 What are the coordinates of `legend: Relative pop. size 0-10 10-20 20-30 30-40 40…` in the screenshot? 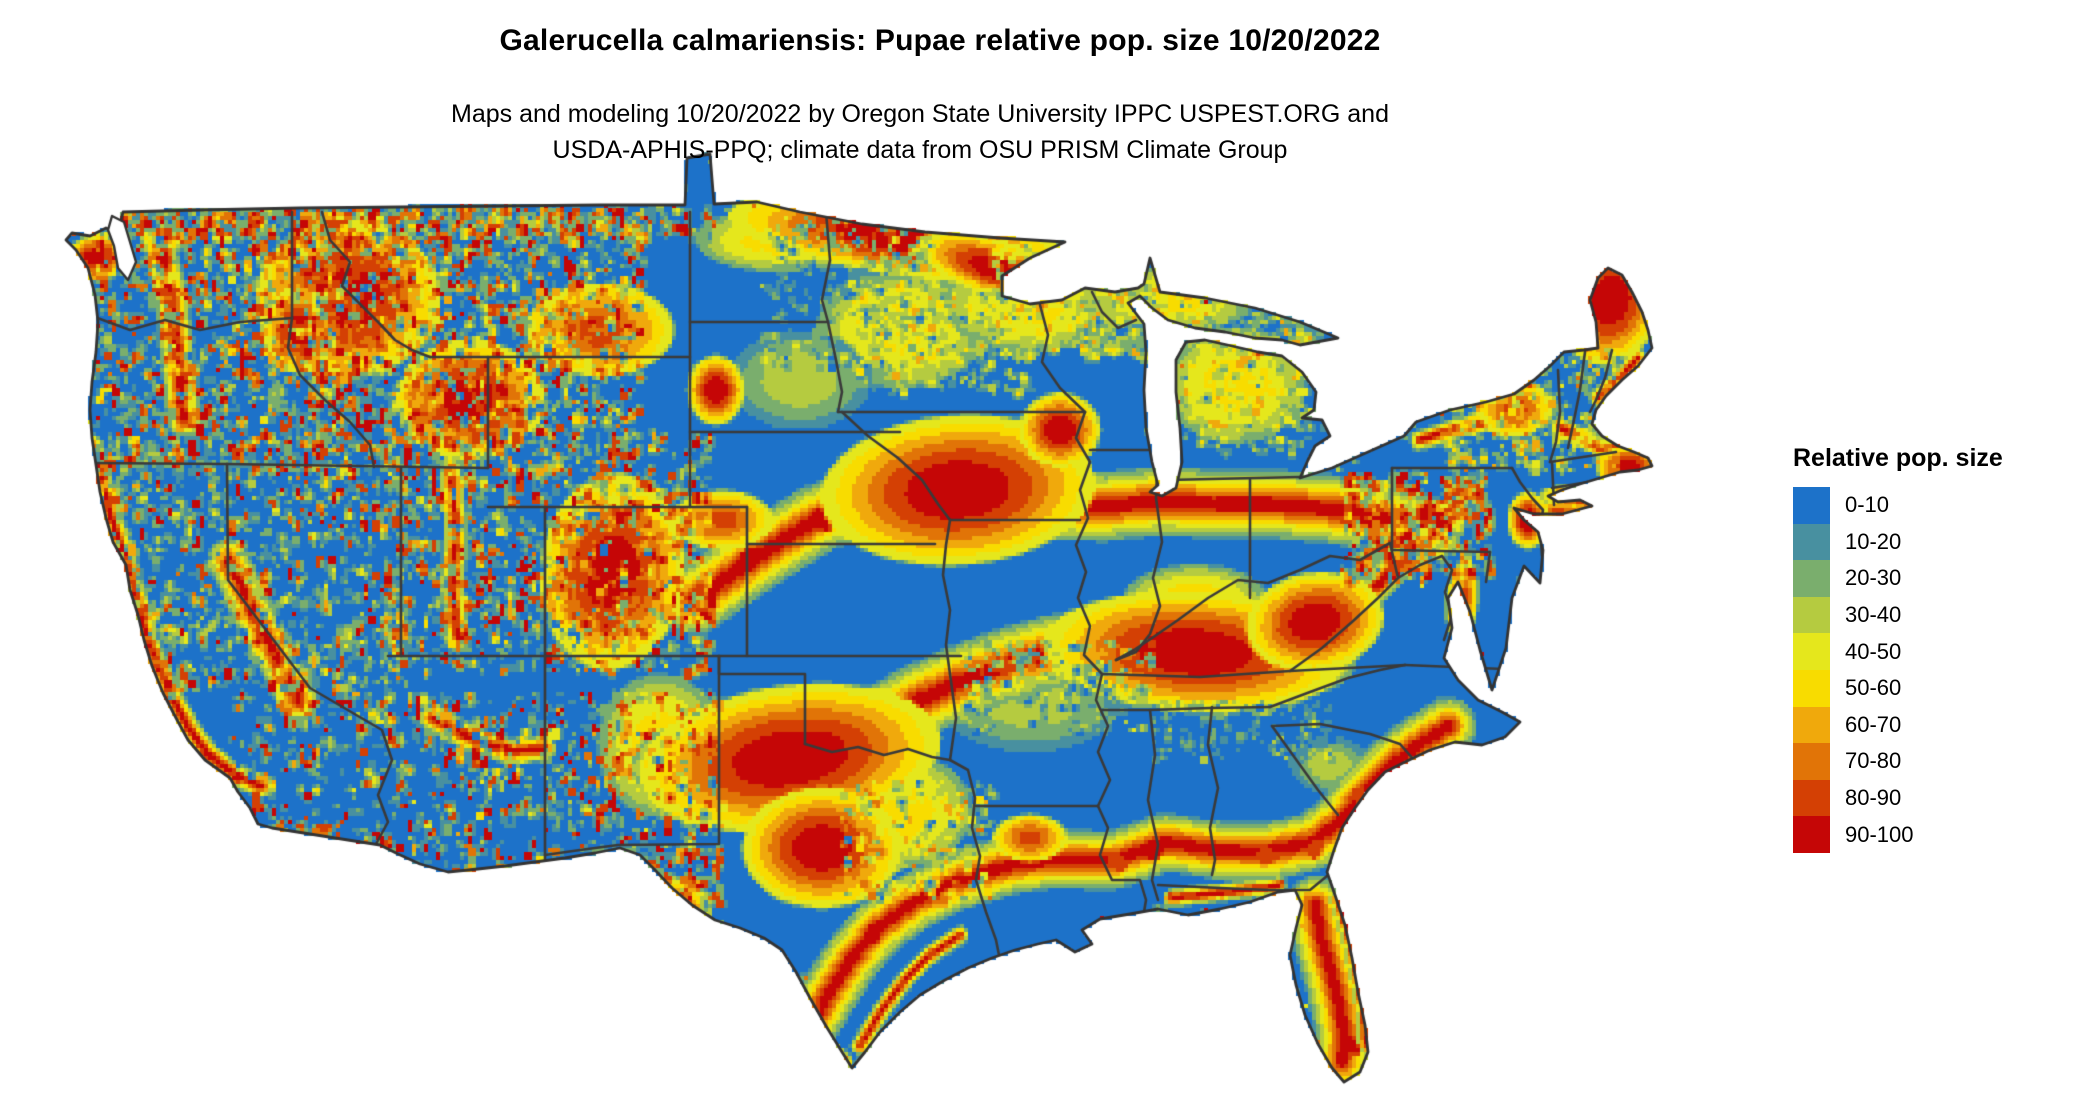 It's located at (1898, 648).